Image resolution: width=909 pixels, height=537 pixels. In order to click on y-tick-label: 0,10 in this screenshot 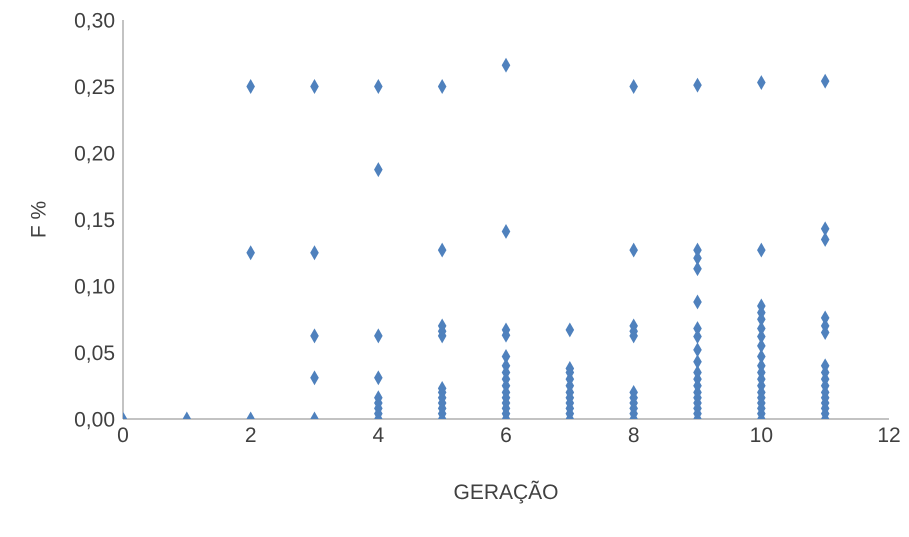, I will do `click(94, 286)`.